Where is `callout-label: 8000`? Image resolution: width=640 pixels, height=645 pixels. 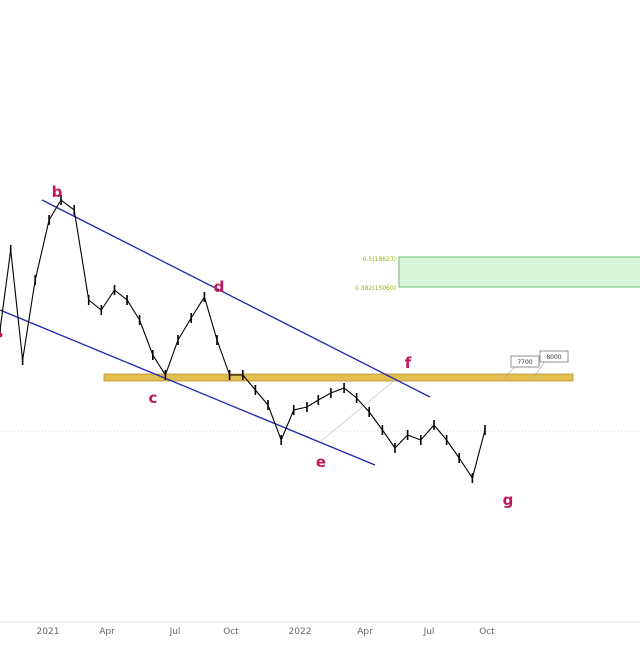
callout-label: 8000 is located at coordinates (553, 357).